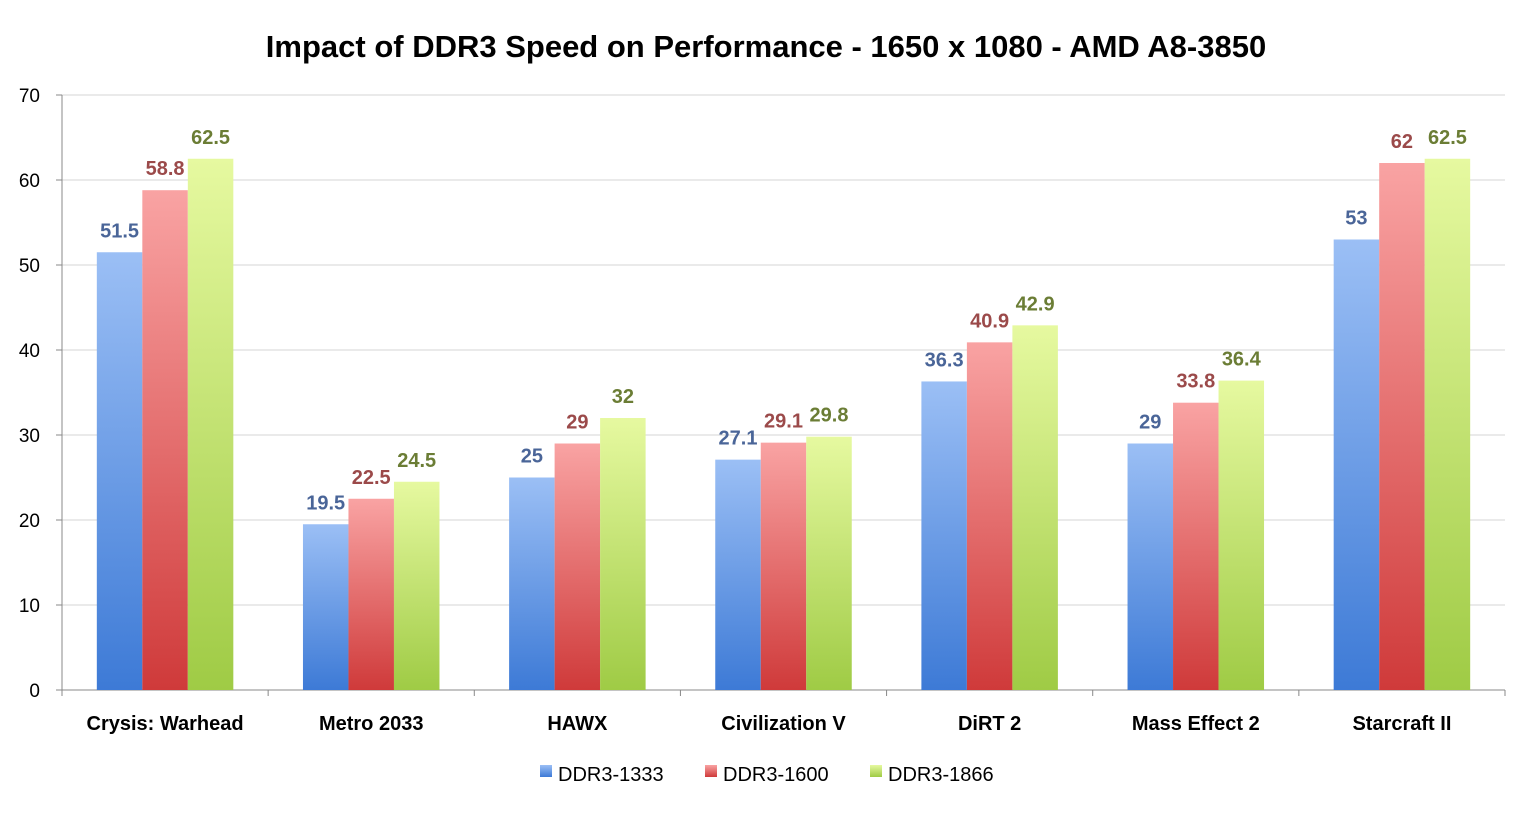  Describe the element at coordinates (165, 724) in the screenshot. I see `x-tick-label: Crysis: Warhead` at that location.